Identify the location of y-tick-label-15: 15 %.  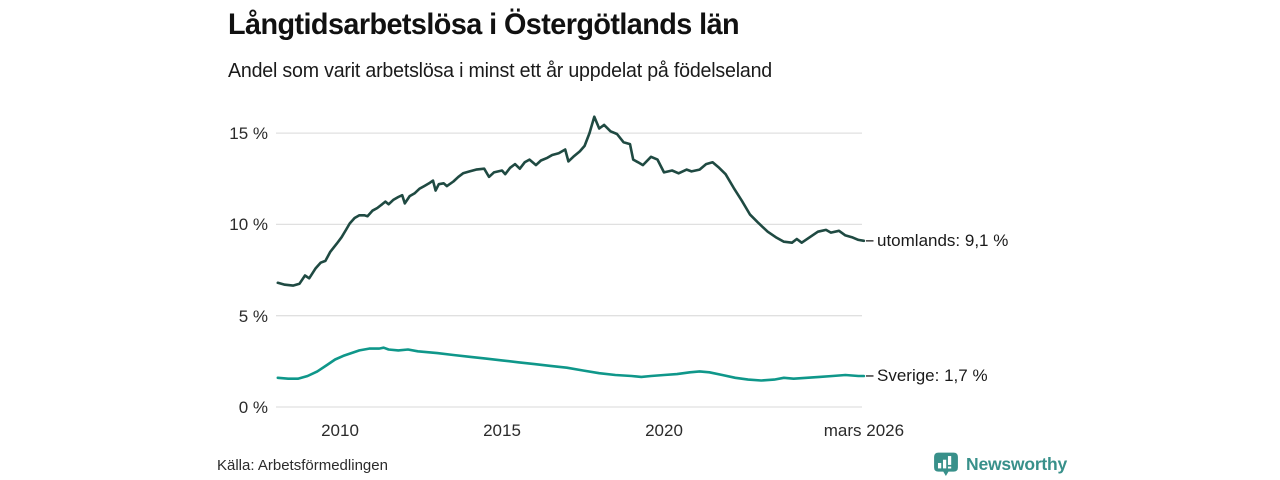
(248, 134).